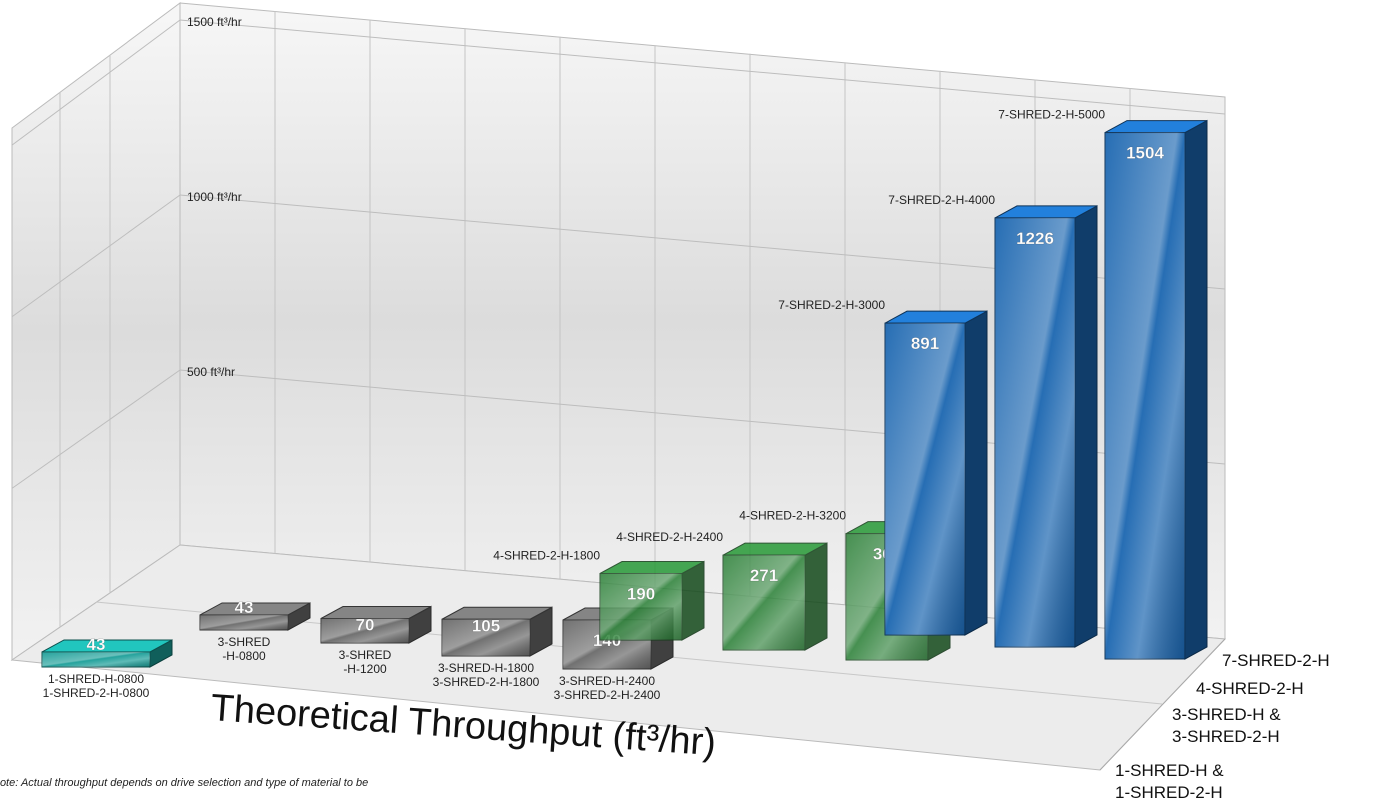 The height and width of the screenshot is (802, 1374). What do you see at coordinates (214, 197) in the screenshot?
I see `y-tick-label: 1000 ft³/hr` at bounding box center [214, 197].